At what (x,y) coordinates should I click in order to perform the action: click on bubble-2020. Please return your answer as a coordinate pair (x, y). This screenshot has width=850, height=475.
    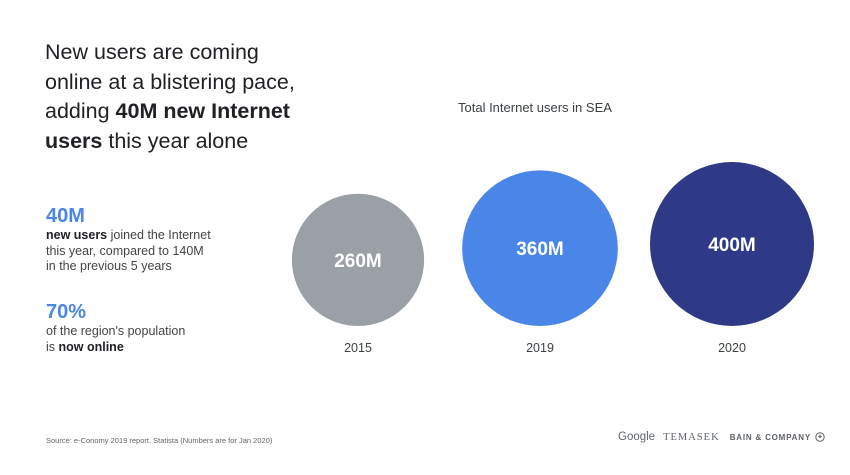
    Looking at the image, I should click on (732, 244).